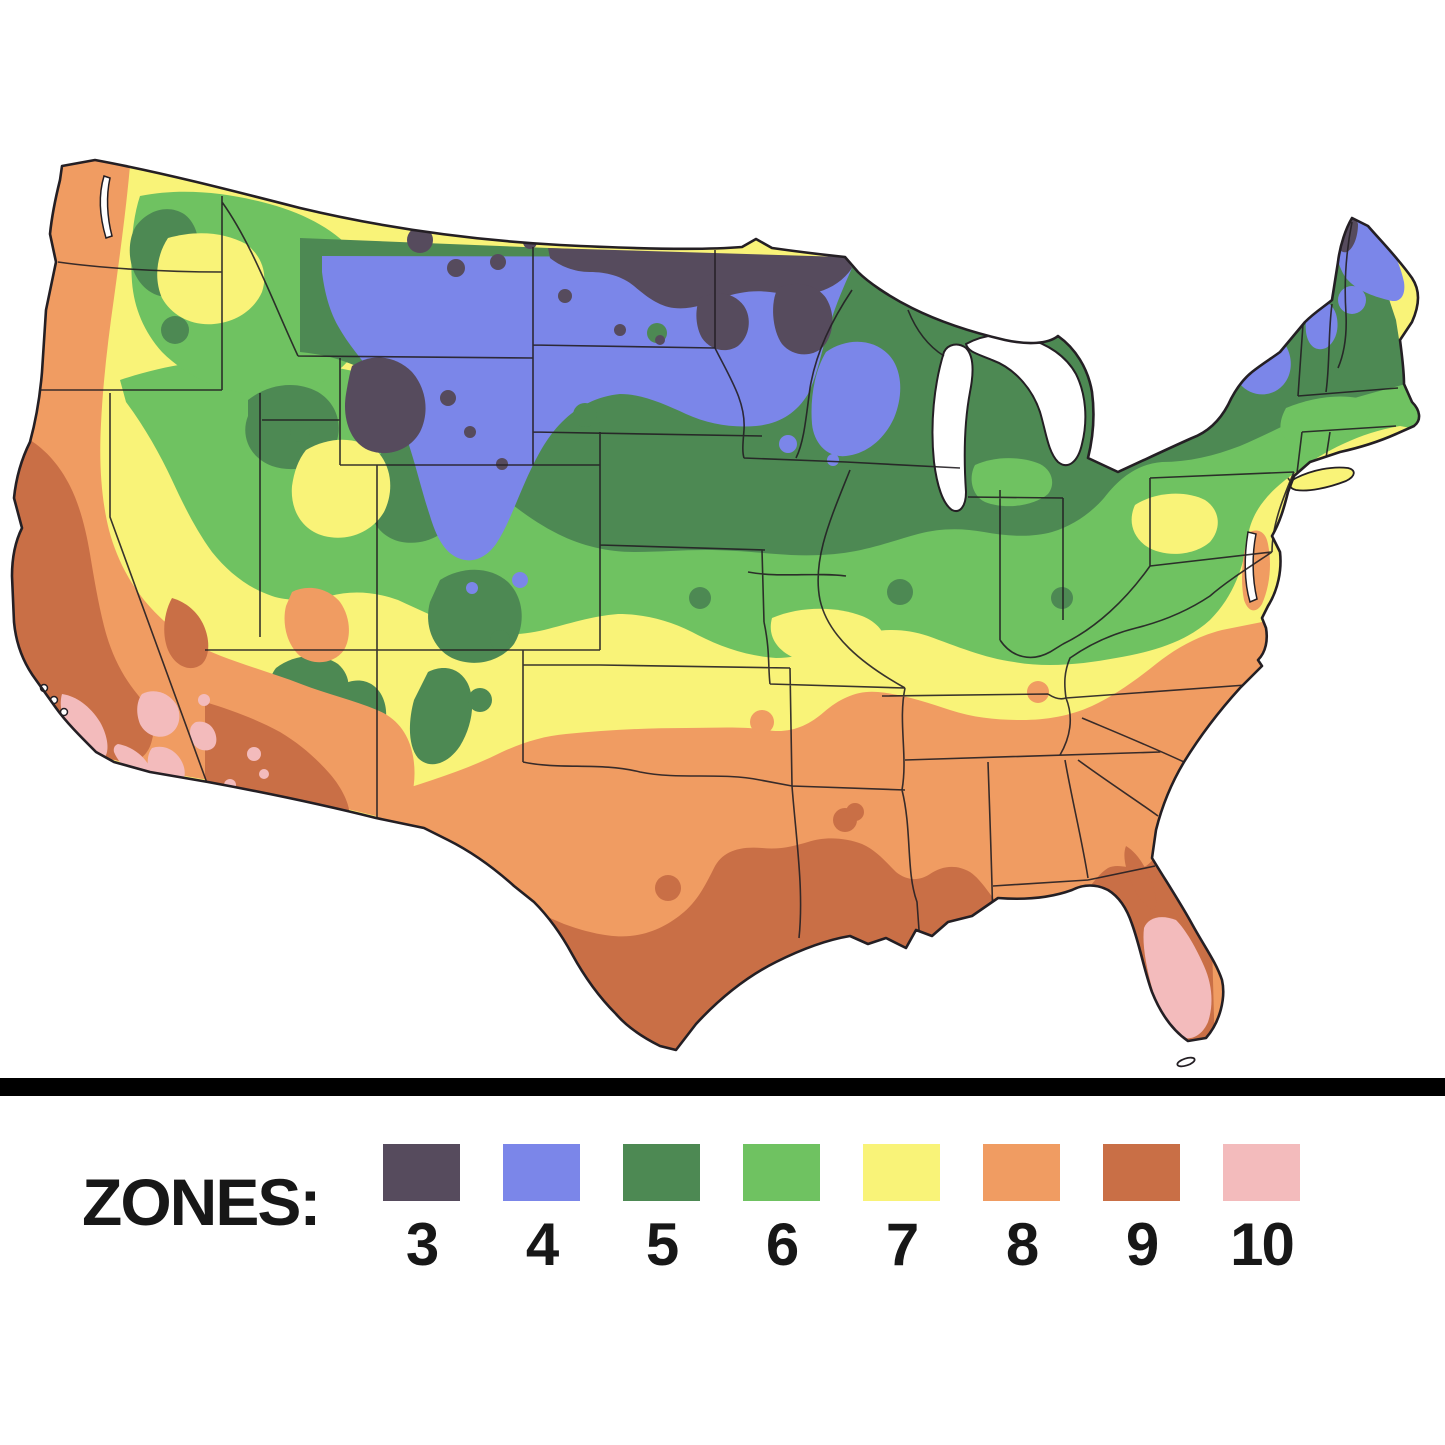  Describe the element at coordinates (952, 427) in the screenshot. I see `lake-michigan` at that location.